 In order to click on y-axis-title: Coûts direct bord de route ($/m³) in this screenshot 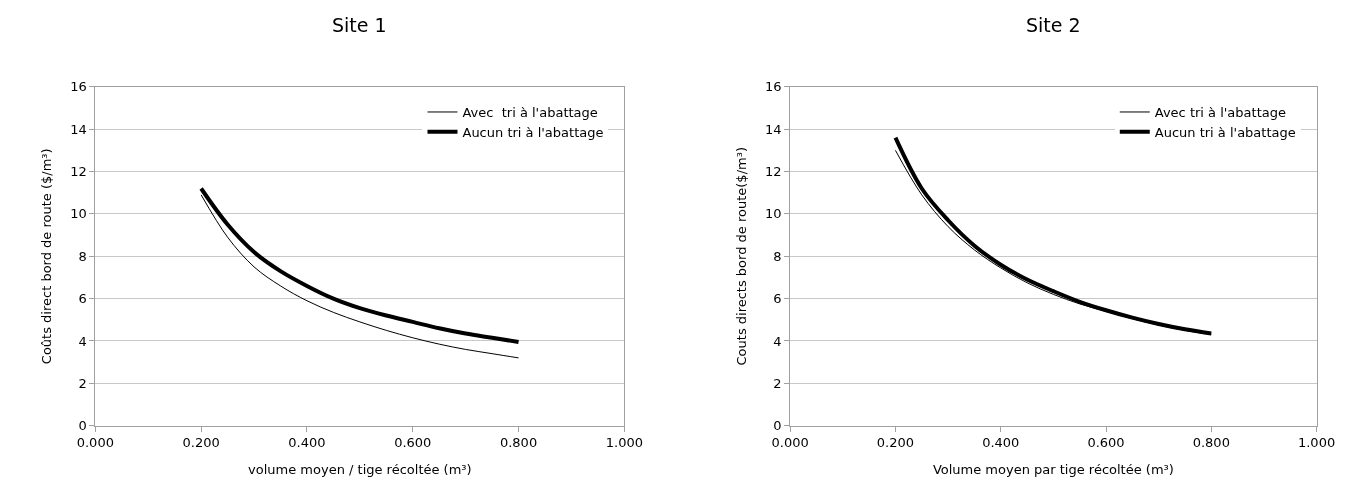, I will do `click(47, 256)`.